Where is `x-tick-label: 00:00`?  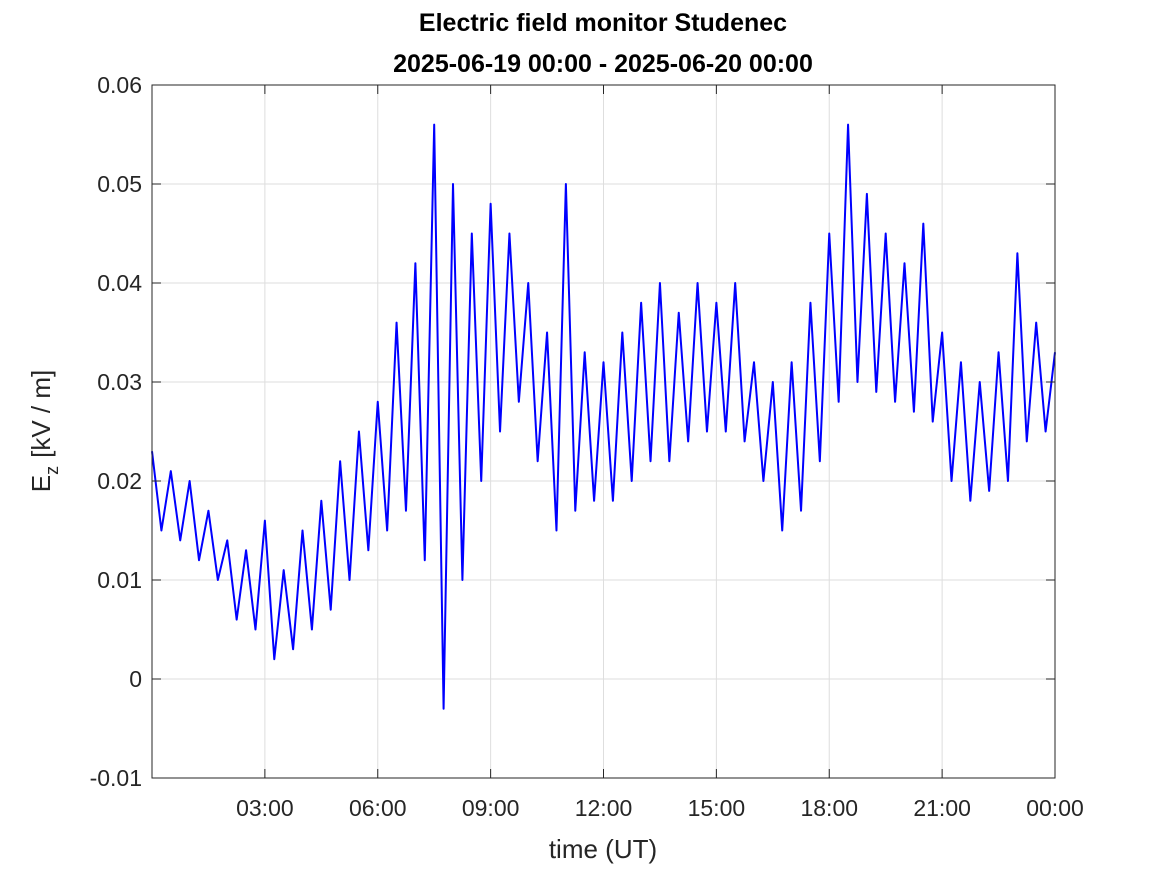 x-tick-label: 00:00 is located at coordinates (1055, 808).